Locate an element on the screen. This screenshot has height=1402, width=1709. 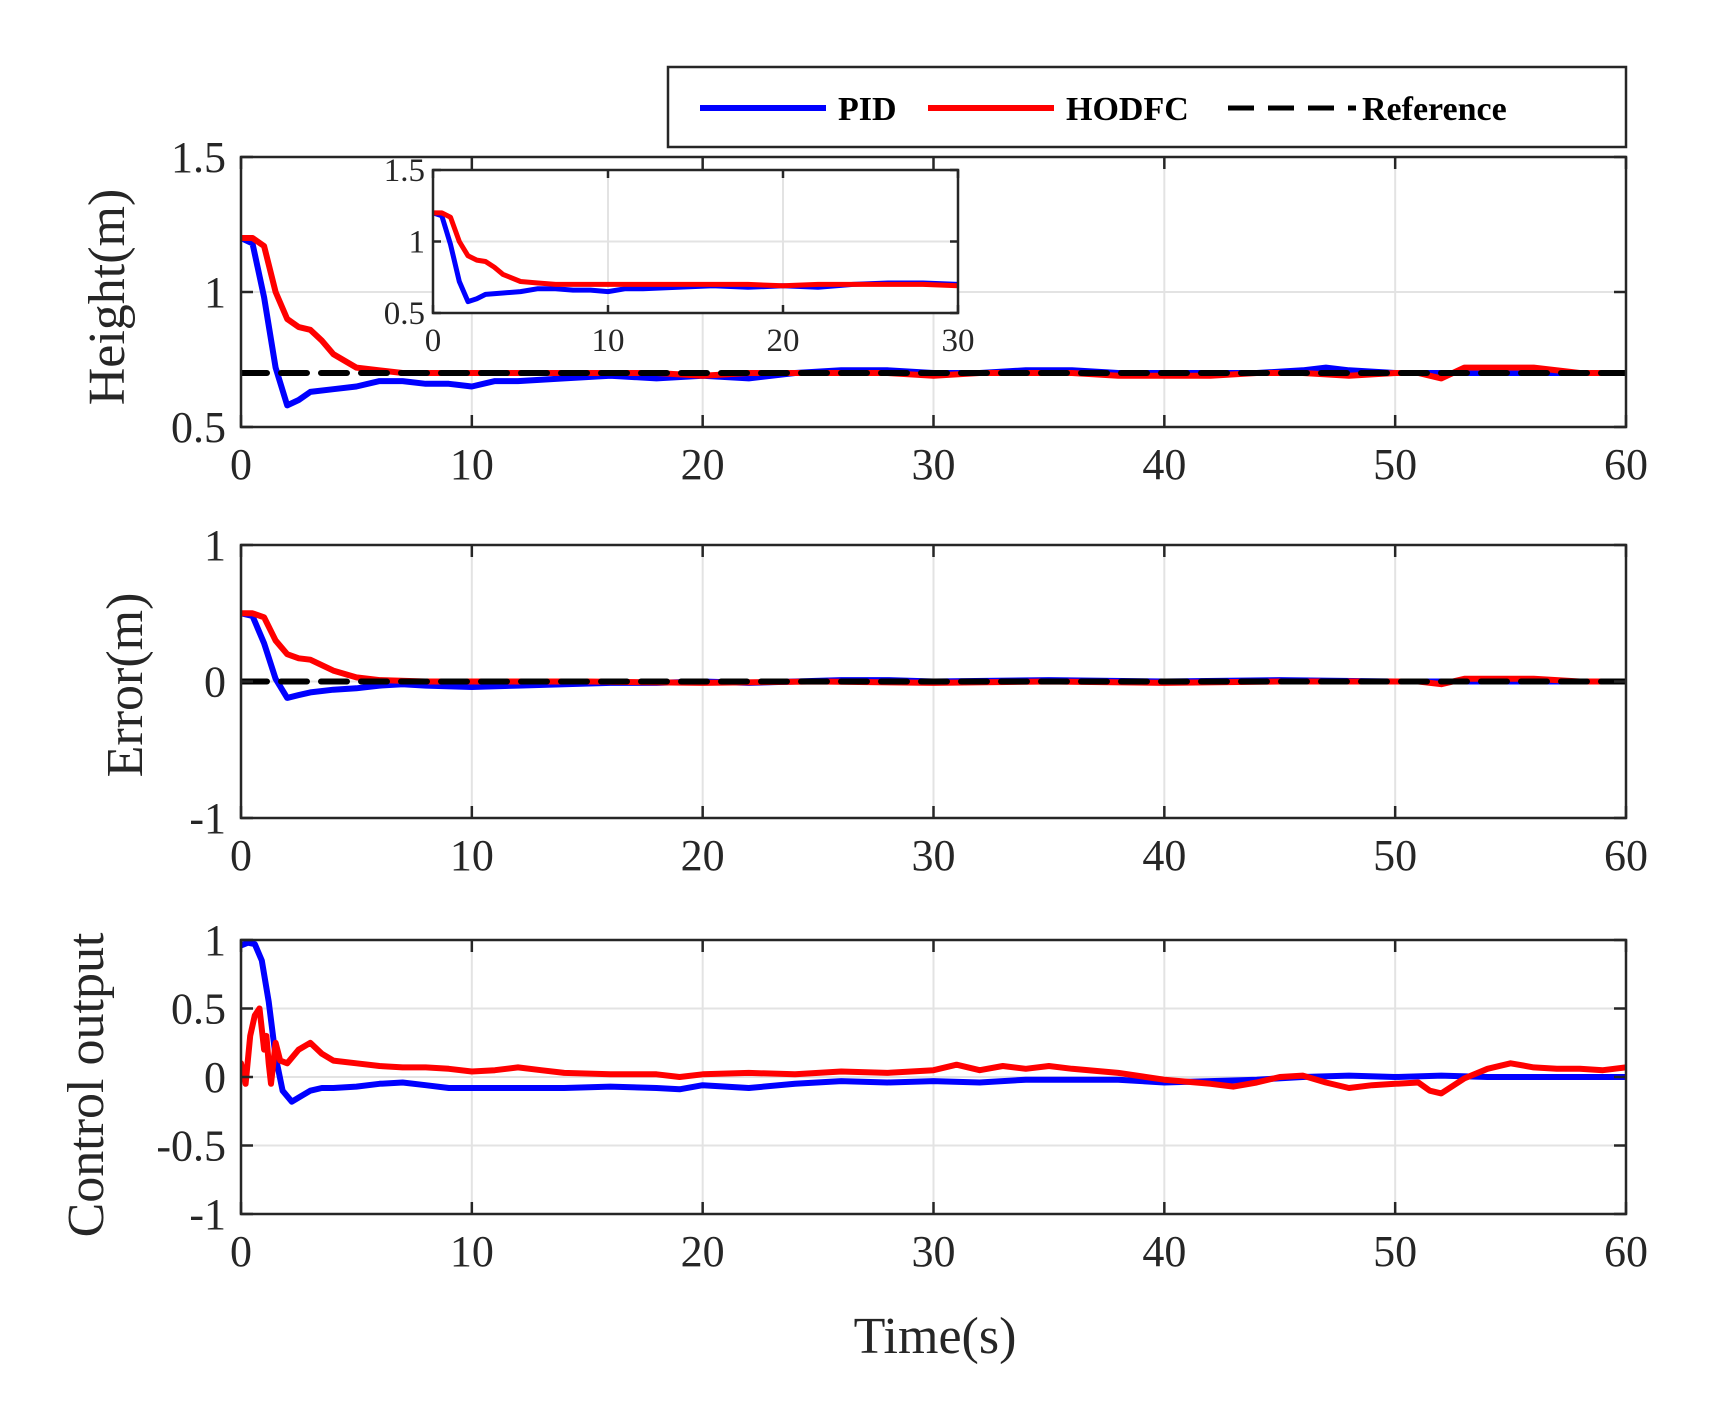
control-xtick-label-40: 40 is located at coordinates (1164, 1251).